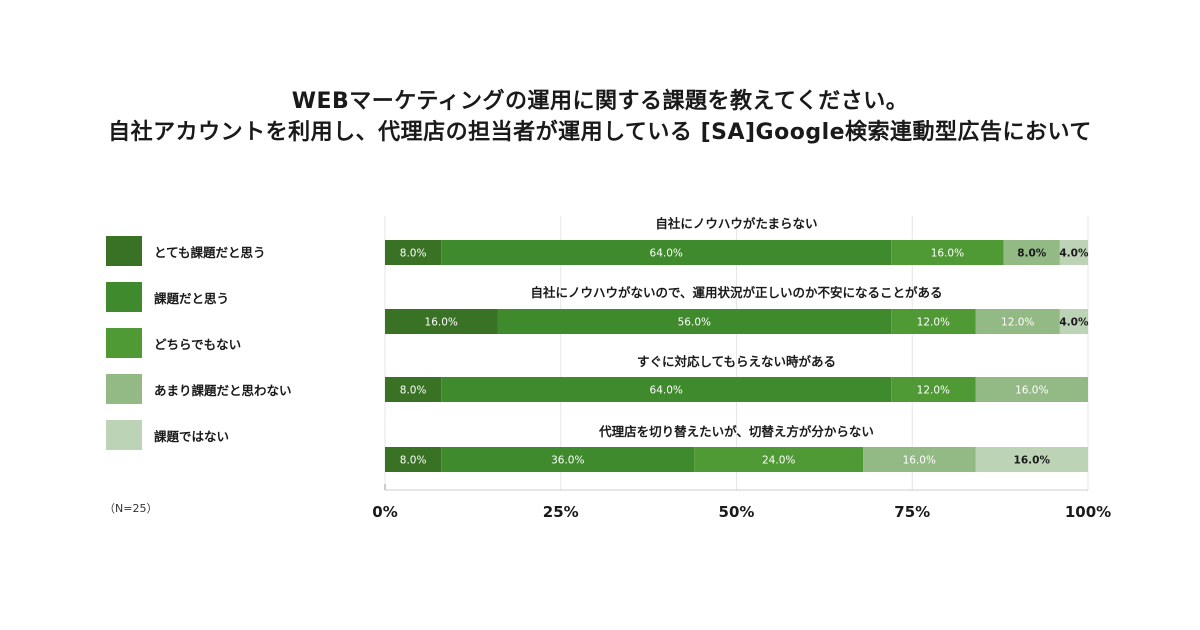 The height and width of the screenshot is (630, 1200). I want to click on legend-label: 課題だと思う, so click(192, 298).